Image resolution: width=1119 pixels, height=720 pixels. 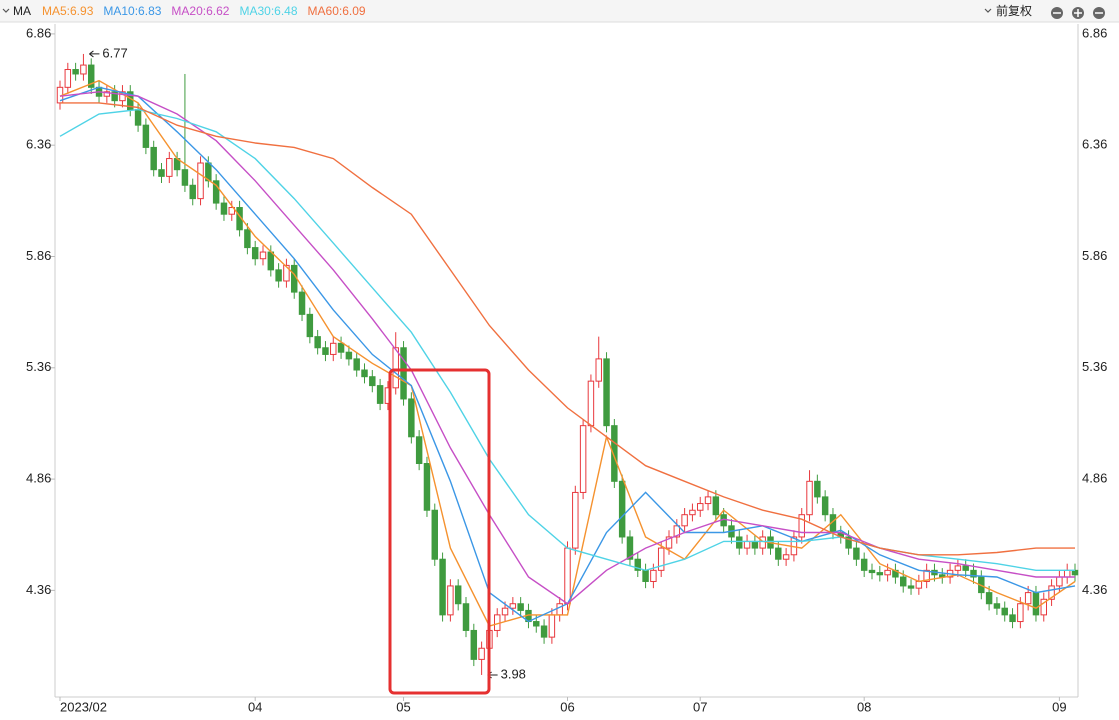 What do you see at coordinates (38, 366) in the screenshot?
I see `y-tick-label: 5.36` at bounding box center [38, 366].